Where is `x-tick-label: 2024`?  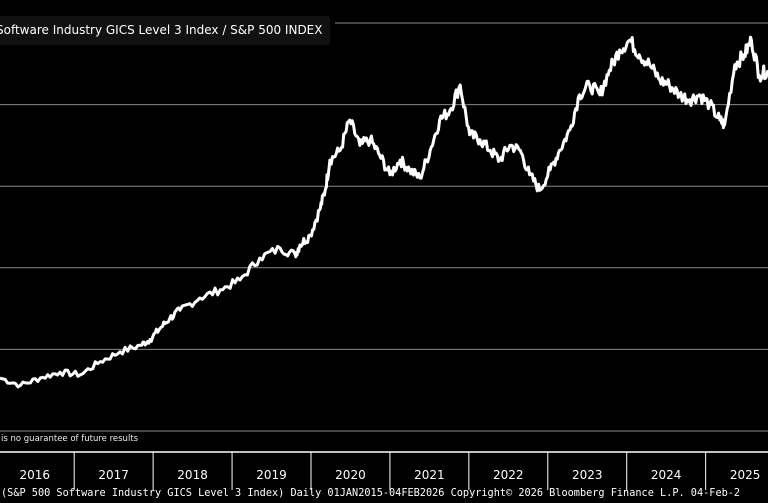 x-tick-label: 2024 is located at coordinates (666, 475).